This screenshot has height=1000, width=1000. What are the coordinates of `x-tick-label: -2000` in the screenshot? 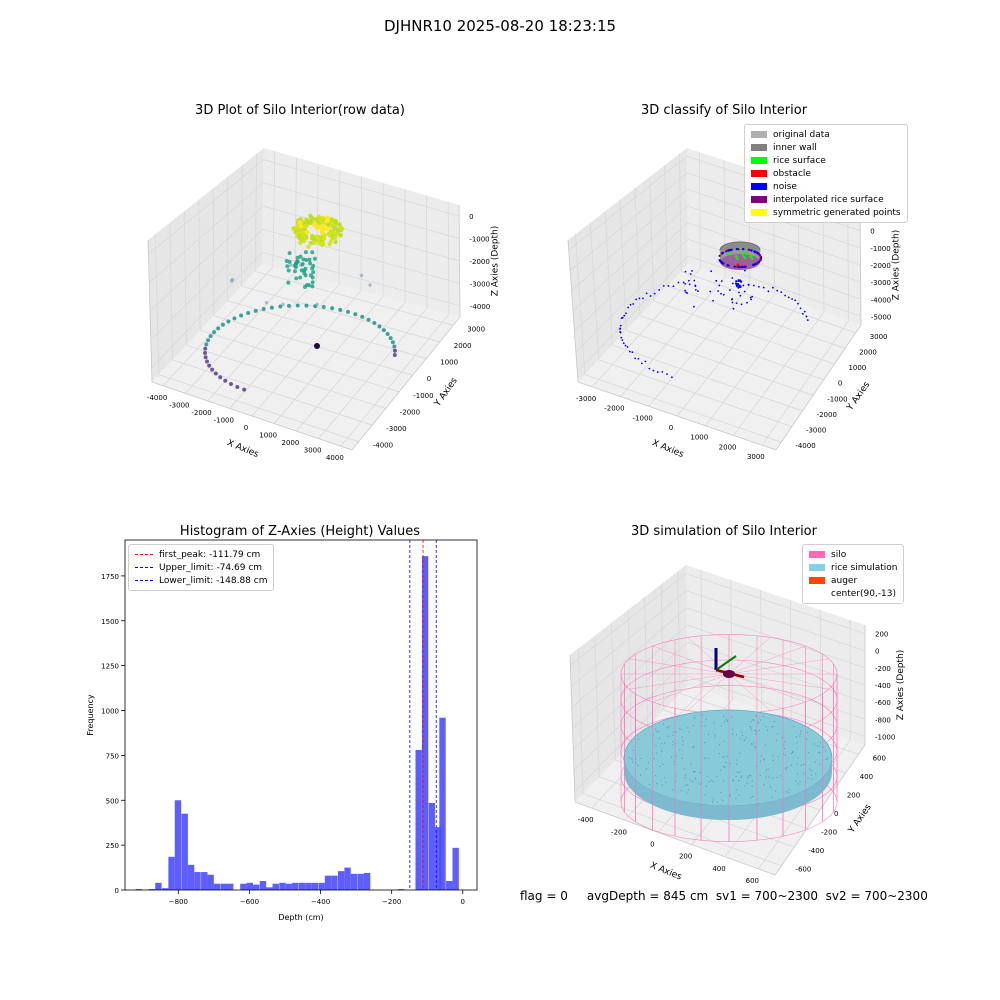 It's located at (614, 409).